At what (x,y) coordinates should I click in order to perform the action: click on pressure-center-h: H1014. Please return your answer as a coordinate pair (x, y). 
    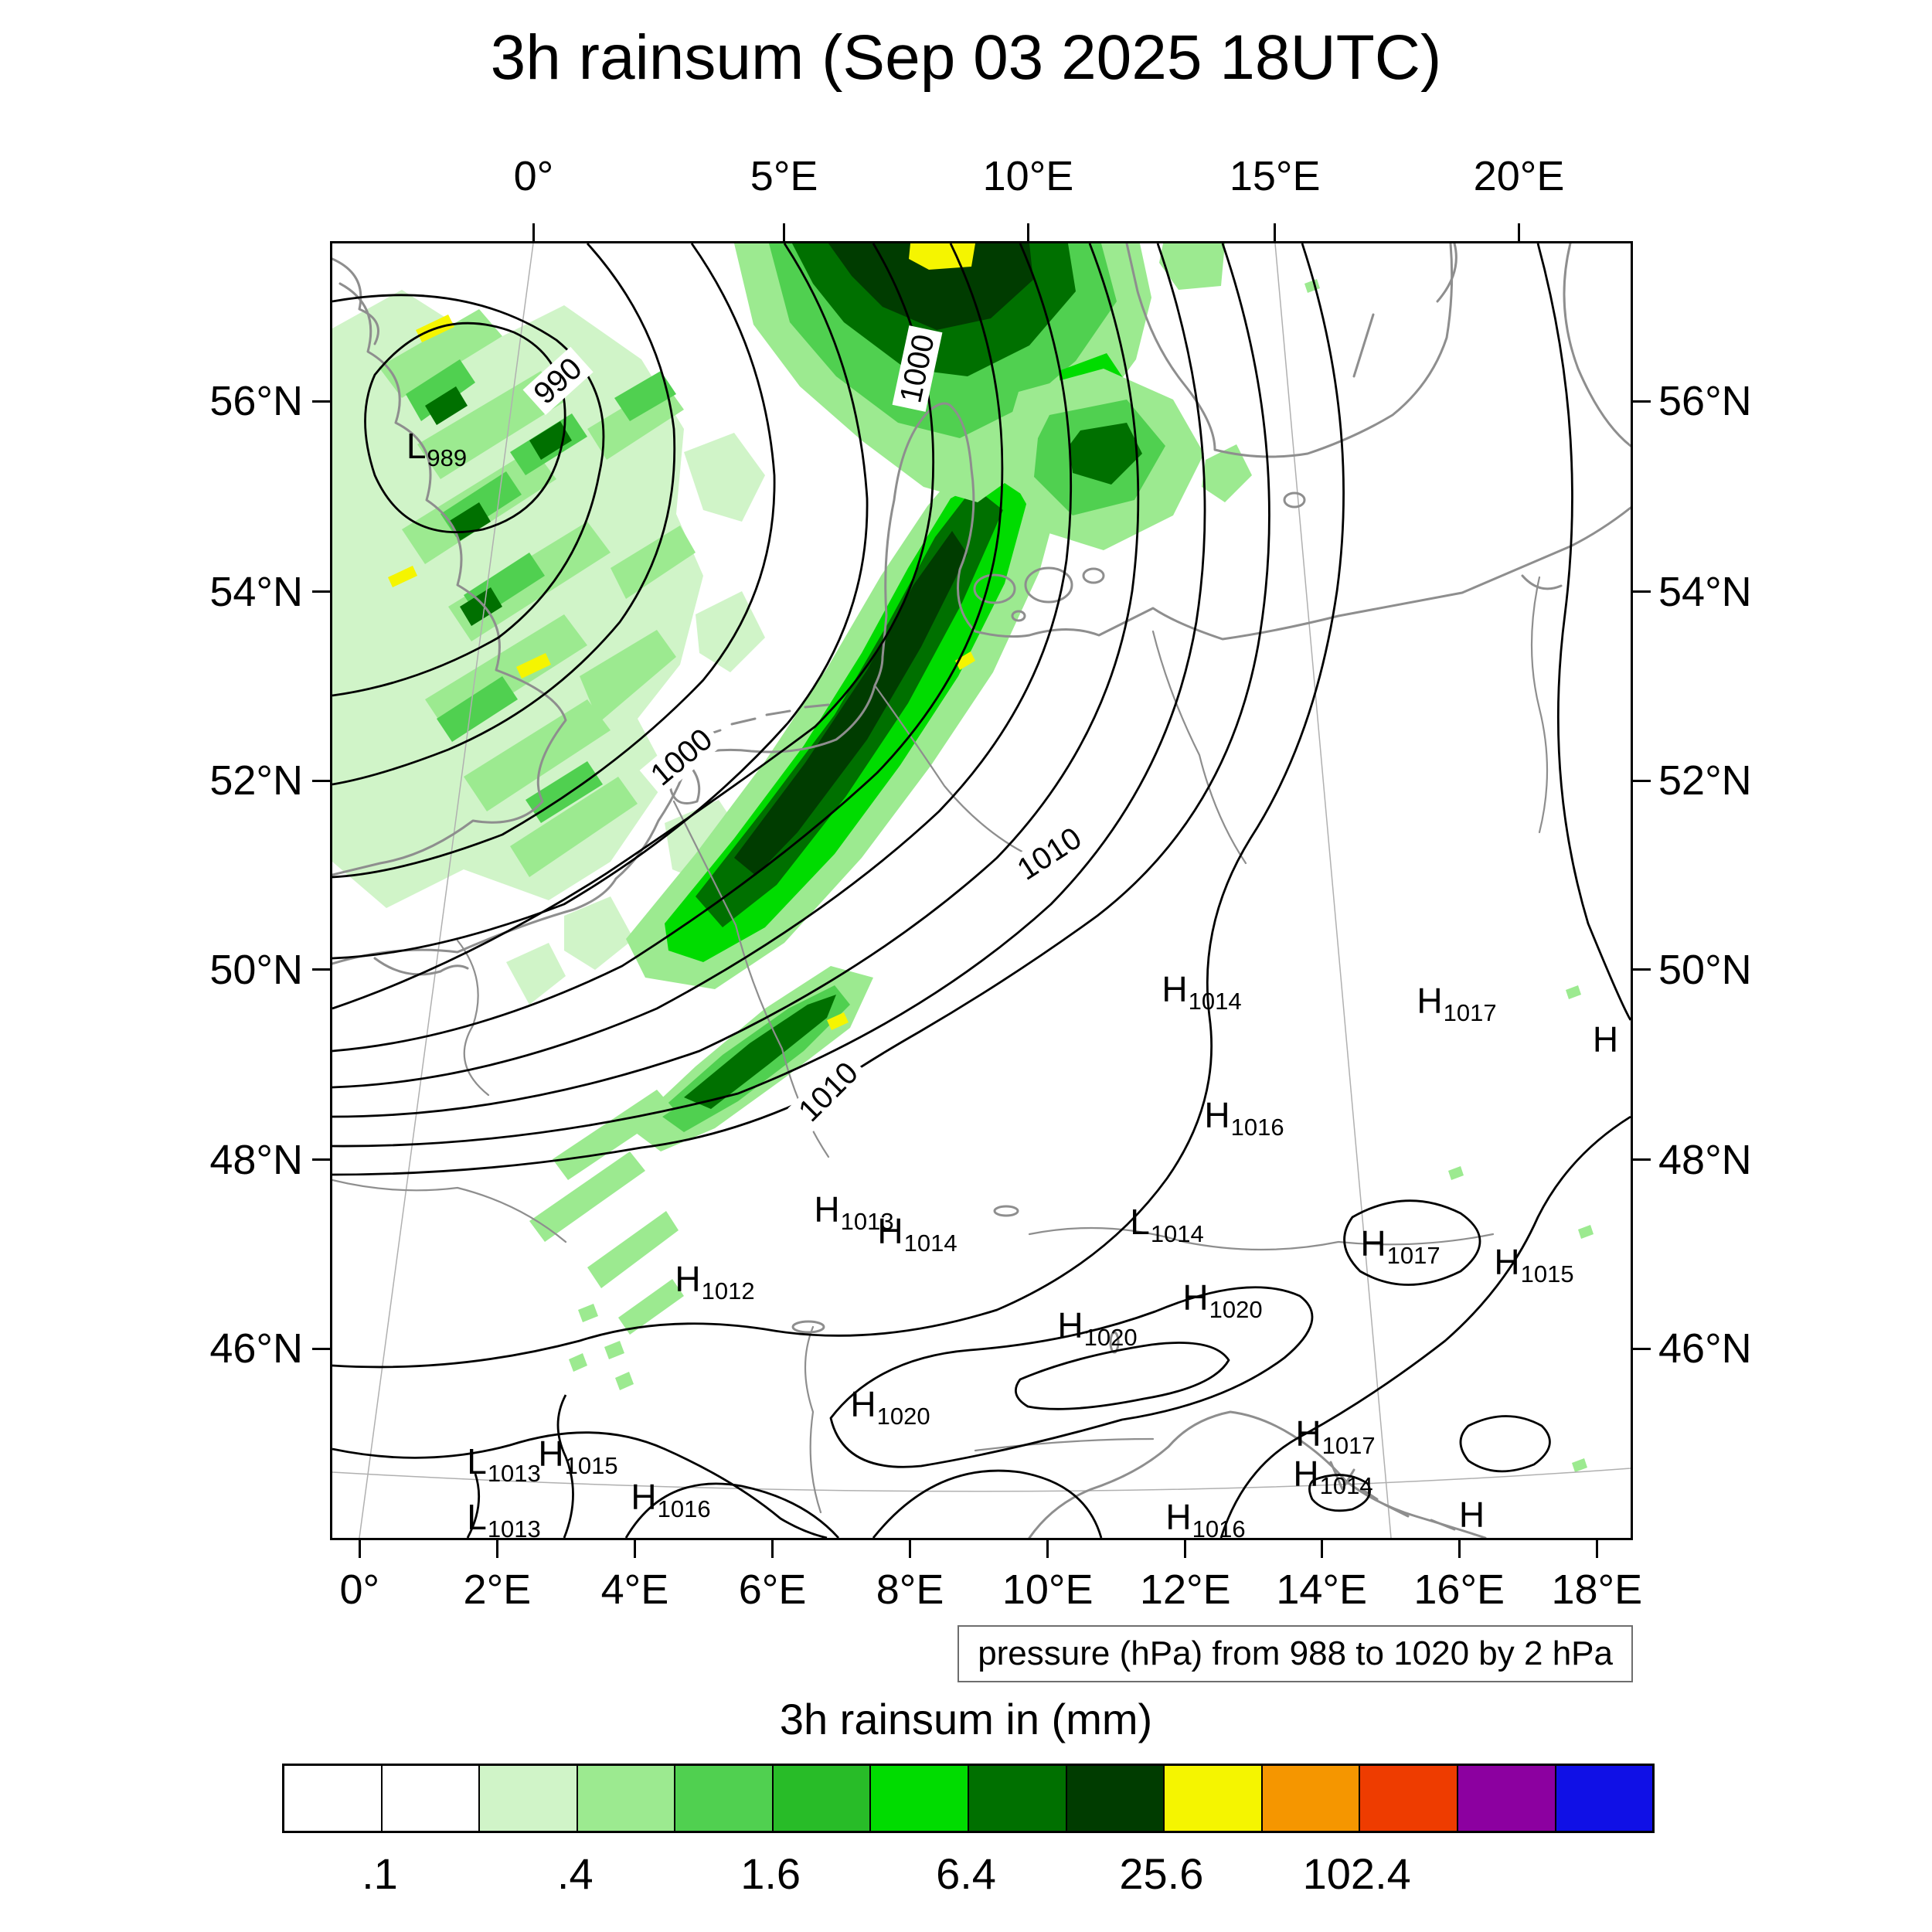
    Looking at the image, I should click on (1333, 1476).